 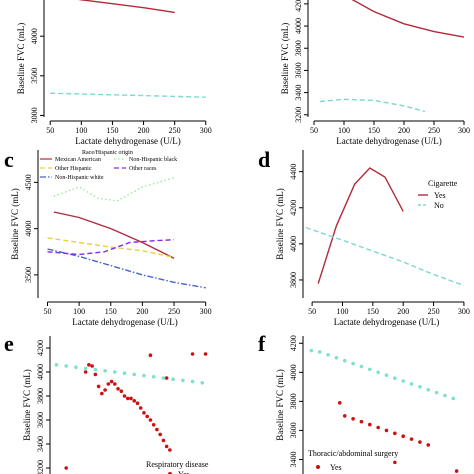 What do you see at coordinates (153, 160) in the screenshot?
I see `legend-label: Non-Hispanic black` at bounding box center [153, 160].